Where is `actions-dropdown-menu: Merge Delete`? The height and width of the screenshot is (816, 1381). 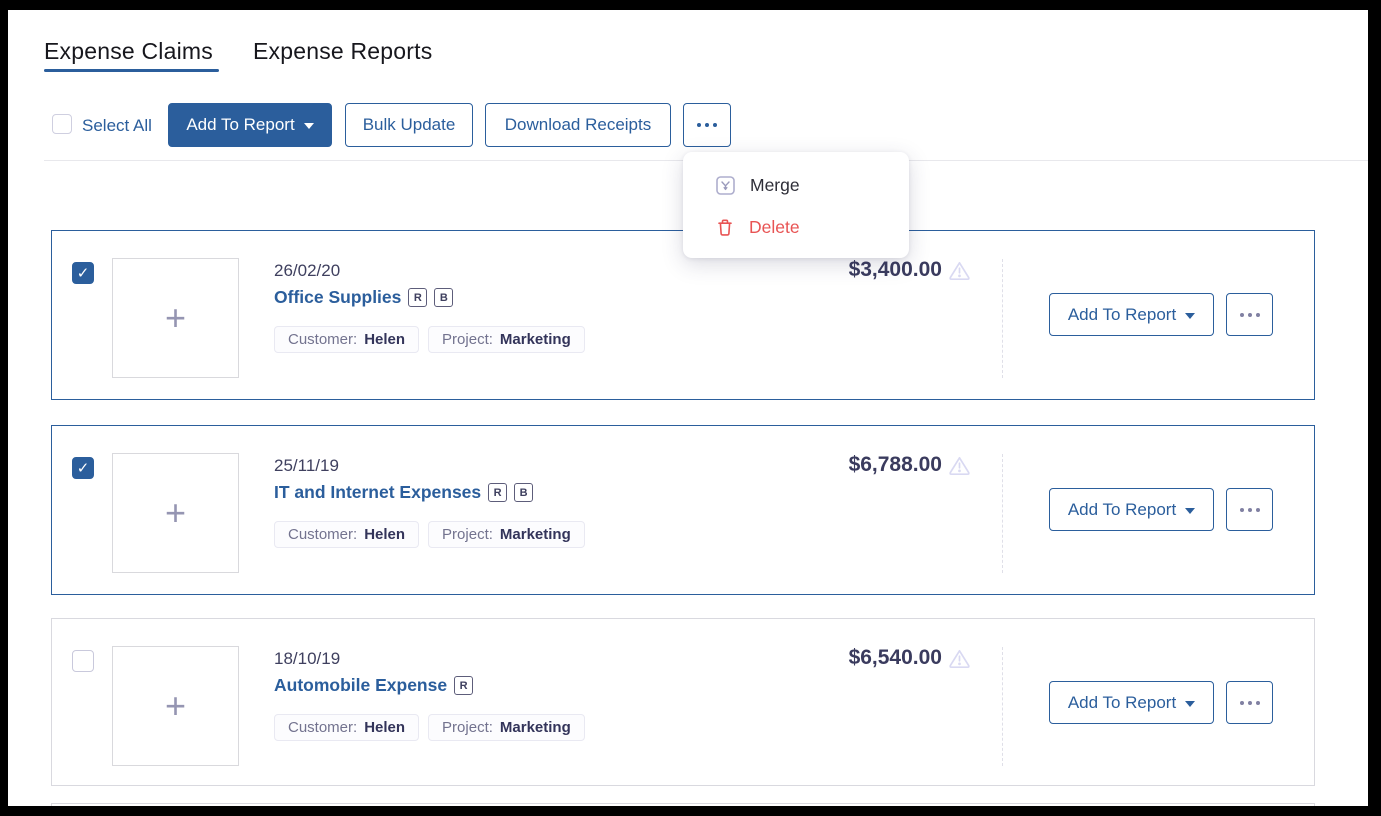 actions-dropdown-menu: Merge Delete is located at coordinates (796, 205).